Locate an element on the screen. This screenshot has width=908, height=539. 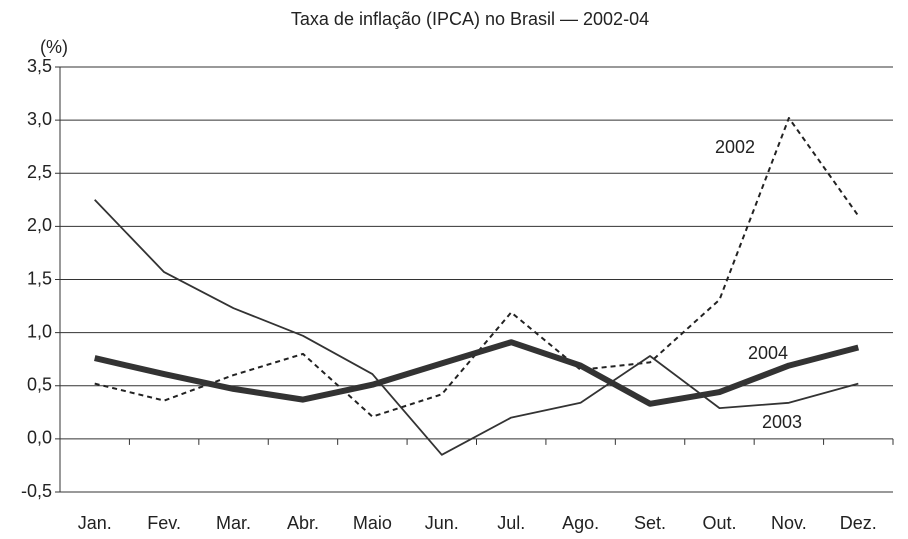
x-tick-label: Abr. is located at coordinates (303, 523).